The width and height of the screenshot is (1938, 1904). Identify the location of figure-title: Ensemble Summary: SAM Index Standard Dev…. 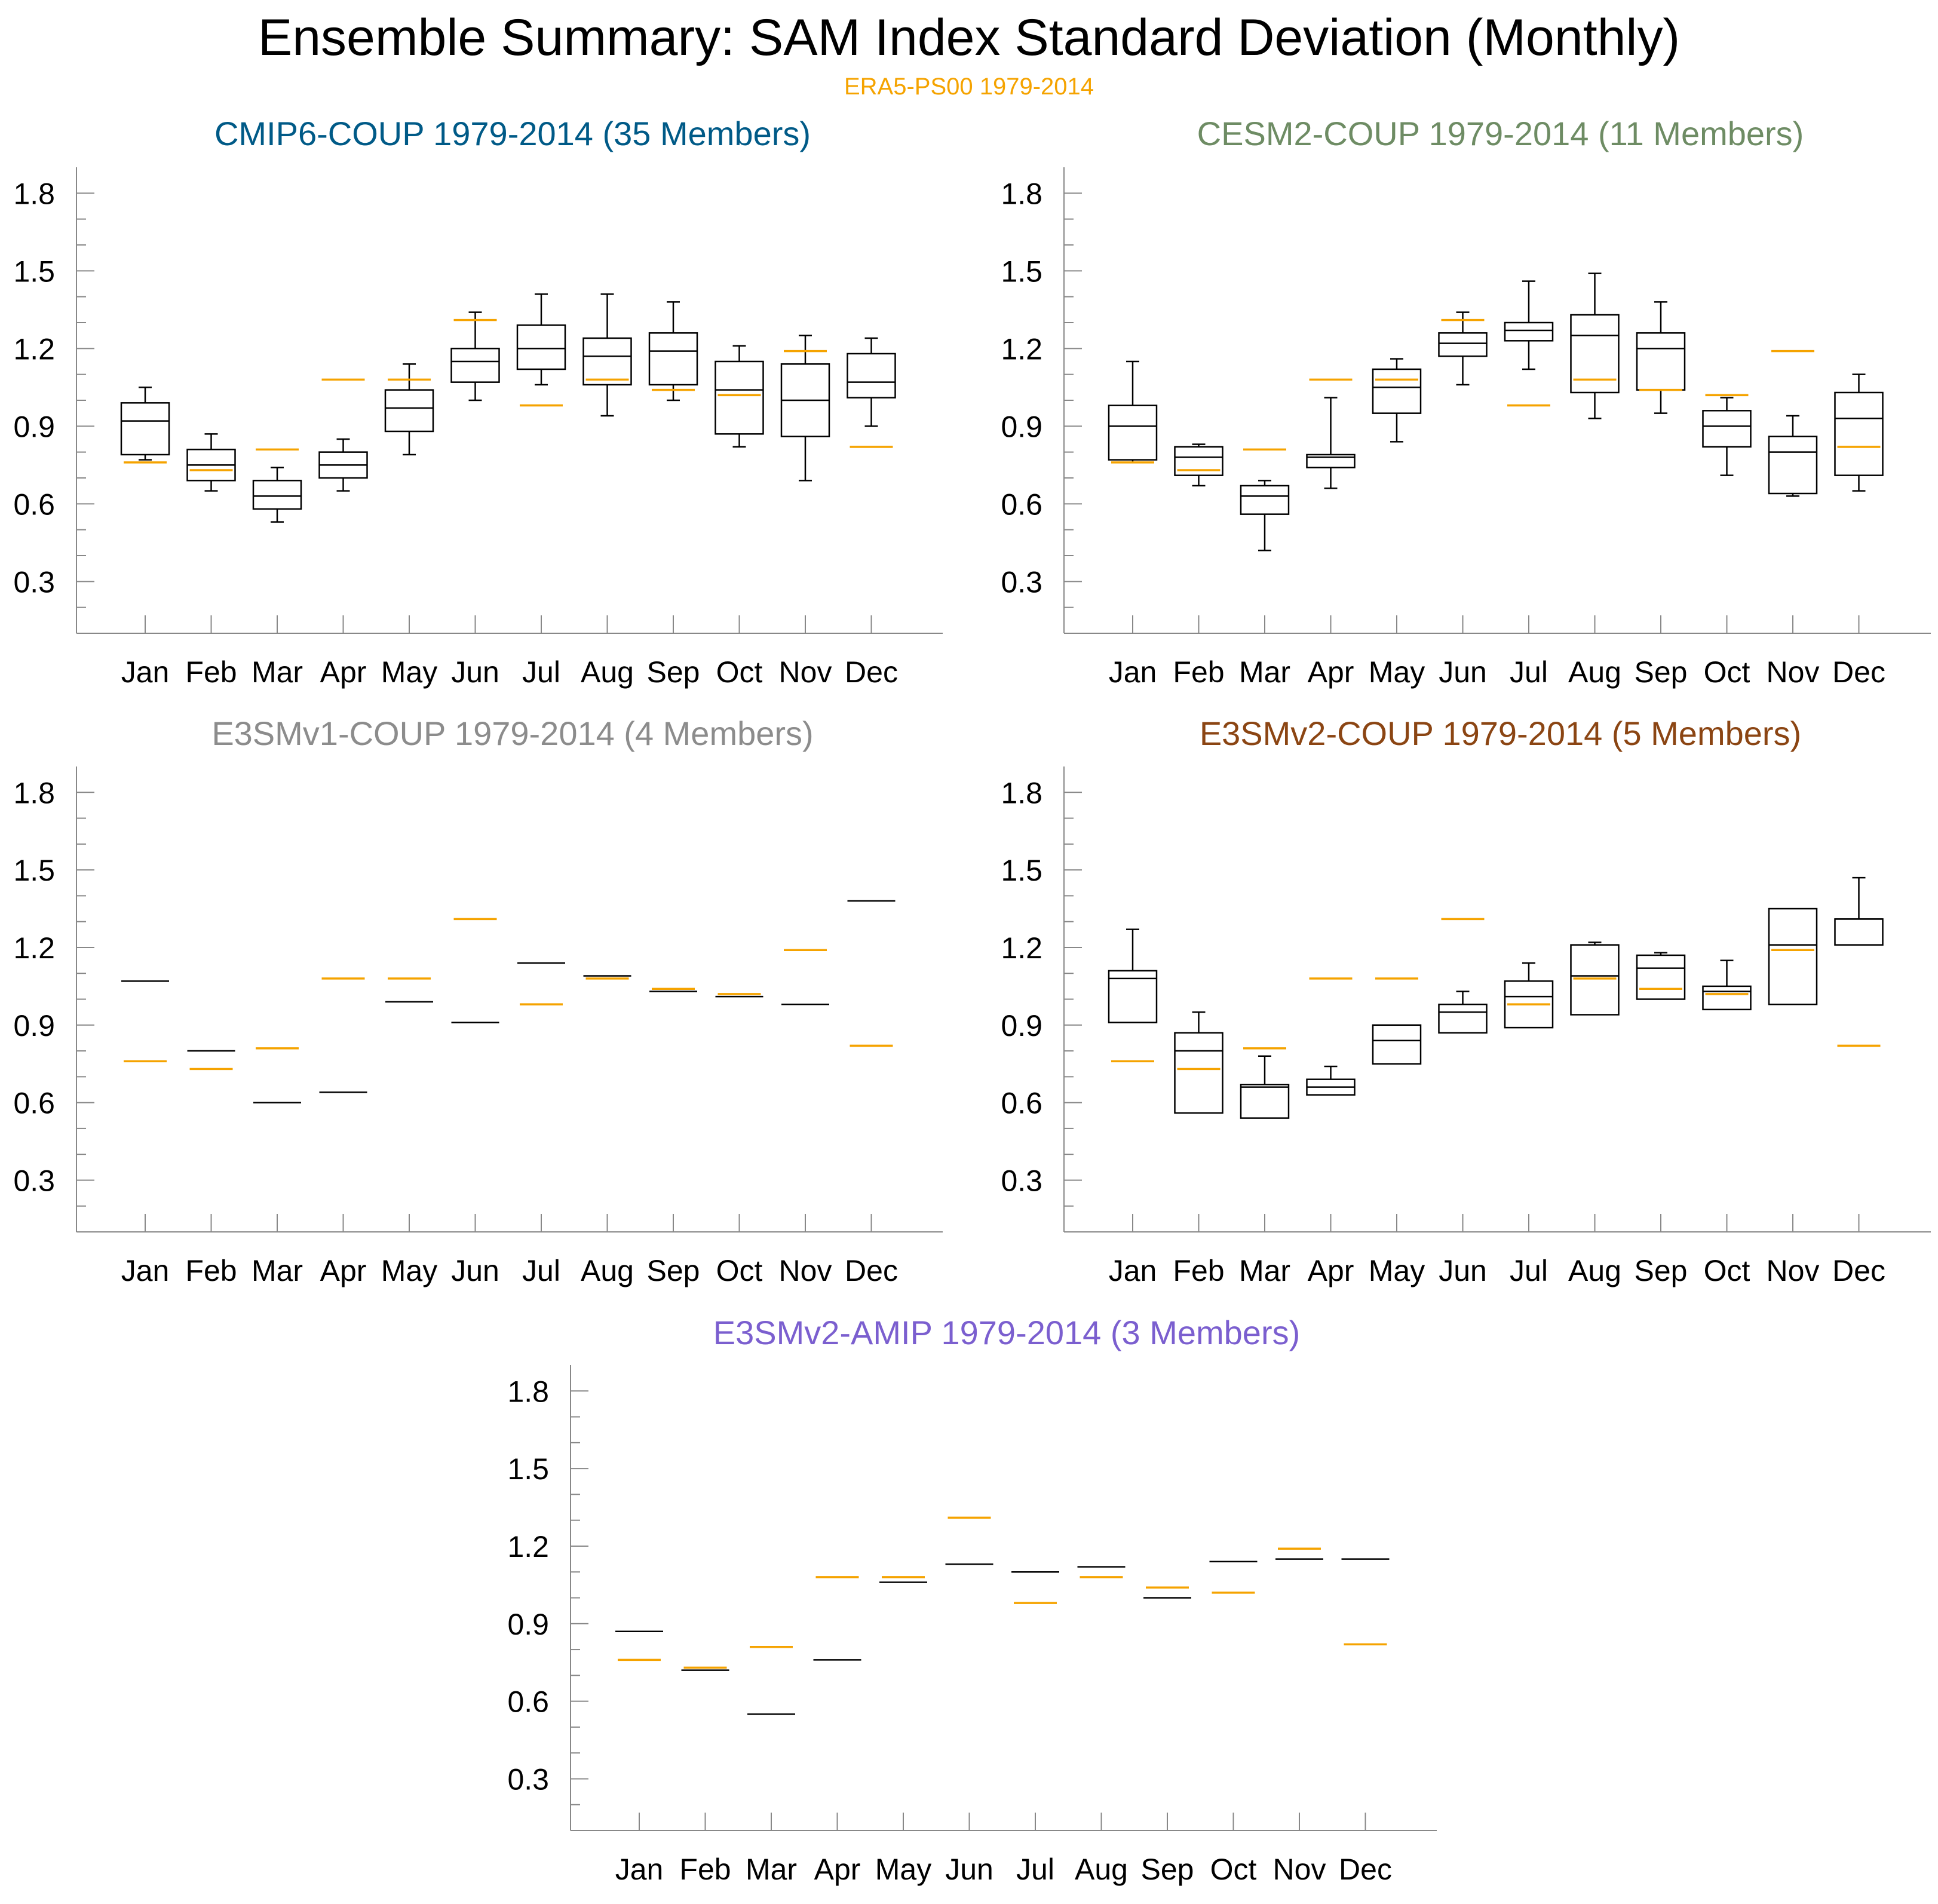
(969, 37).